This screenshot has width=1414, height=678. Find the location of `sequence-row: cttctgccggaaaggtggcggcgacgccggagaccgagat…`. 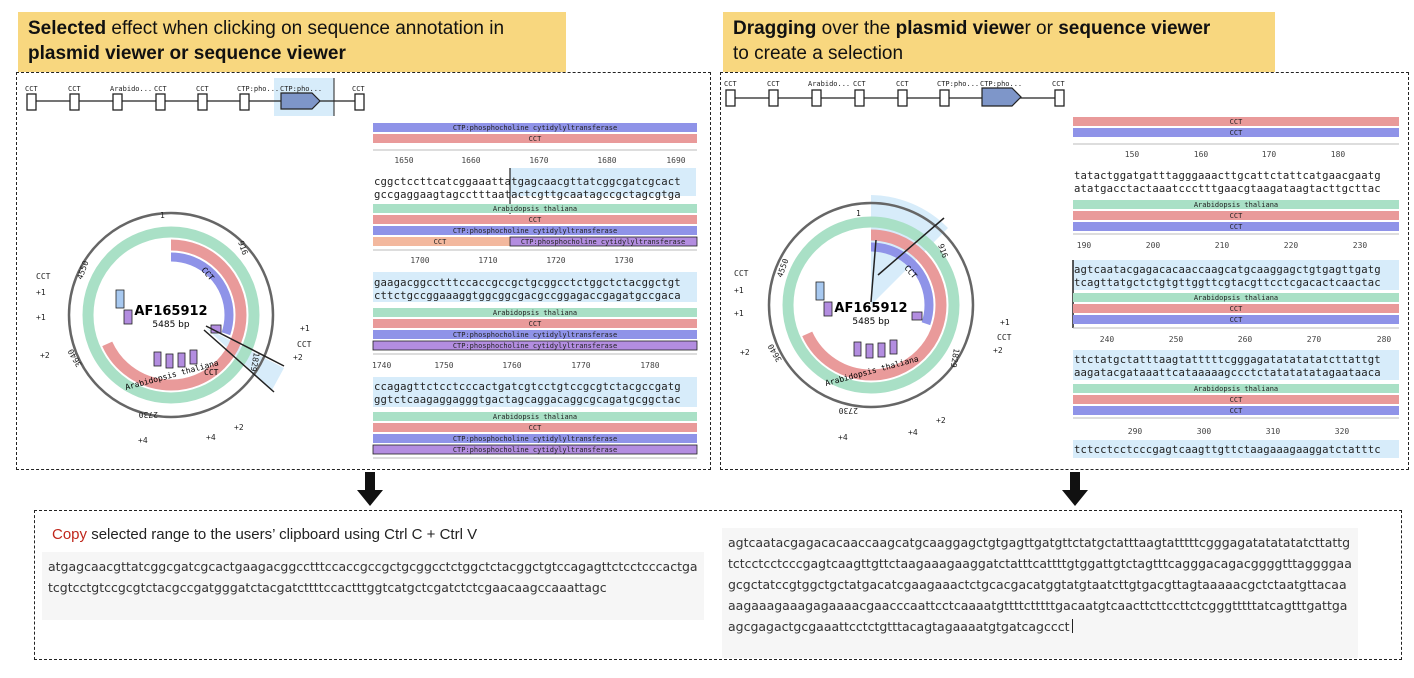

sequence-row: cttctgccggaaaggtggcggcgacgccggagaccgagat… is located at coordinates (527, 296).